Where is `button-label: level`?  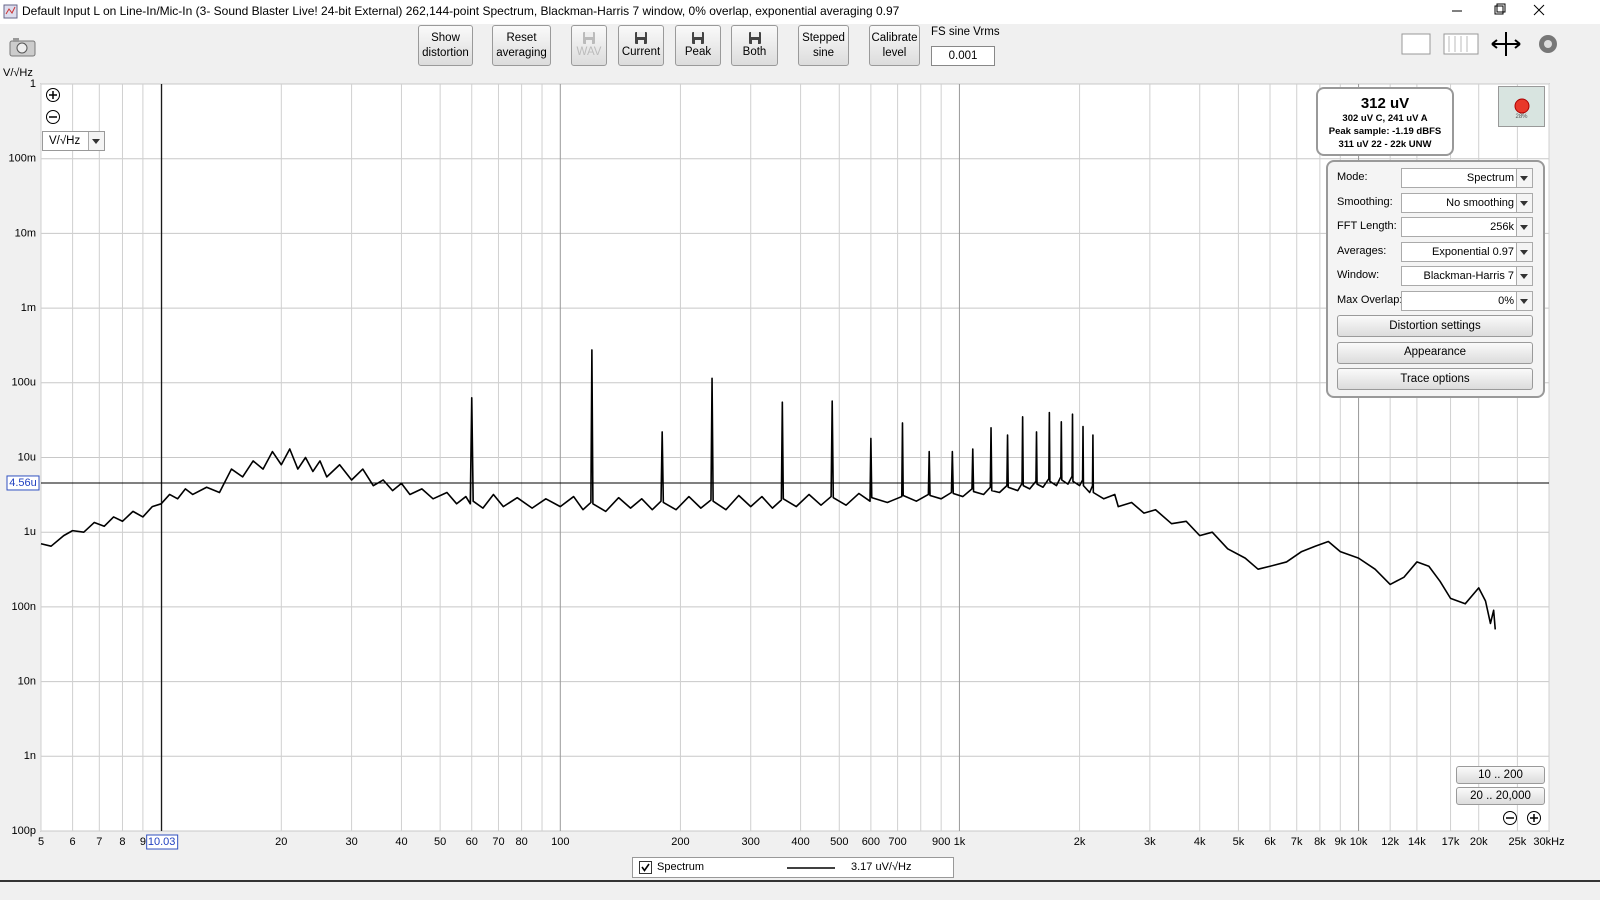
button-label: level is located at coordinates (894, 52).